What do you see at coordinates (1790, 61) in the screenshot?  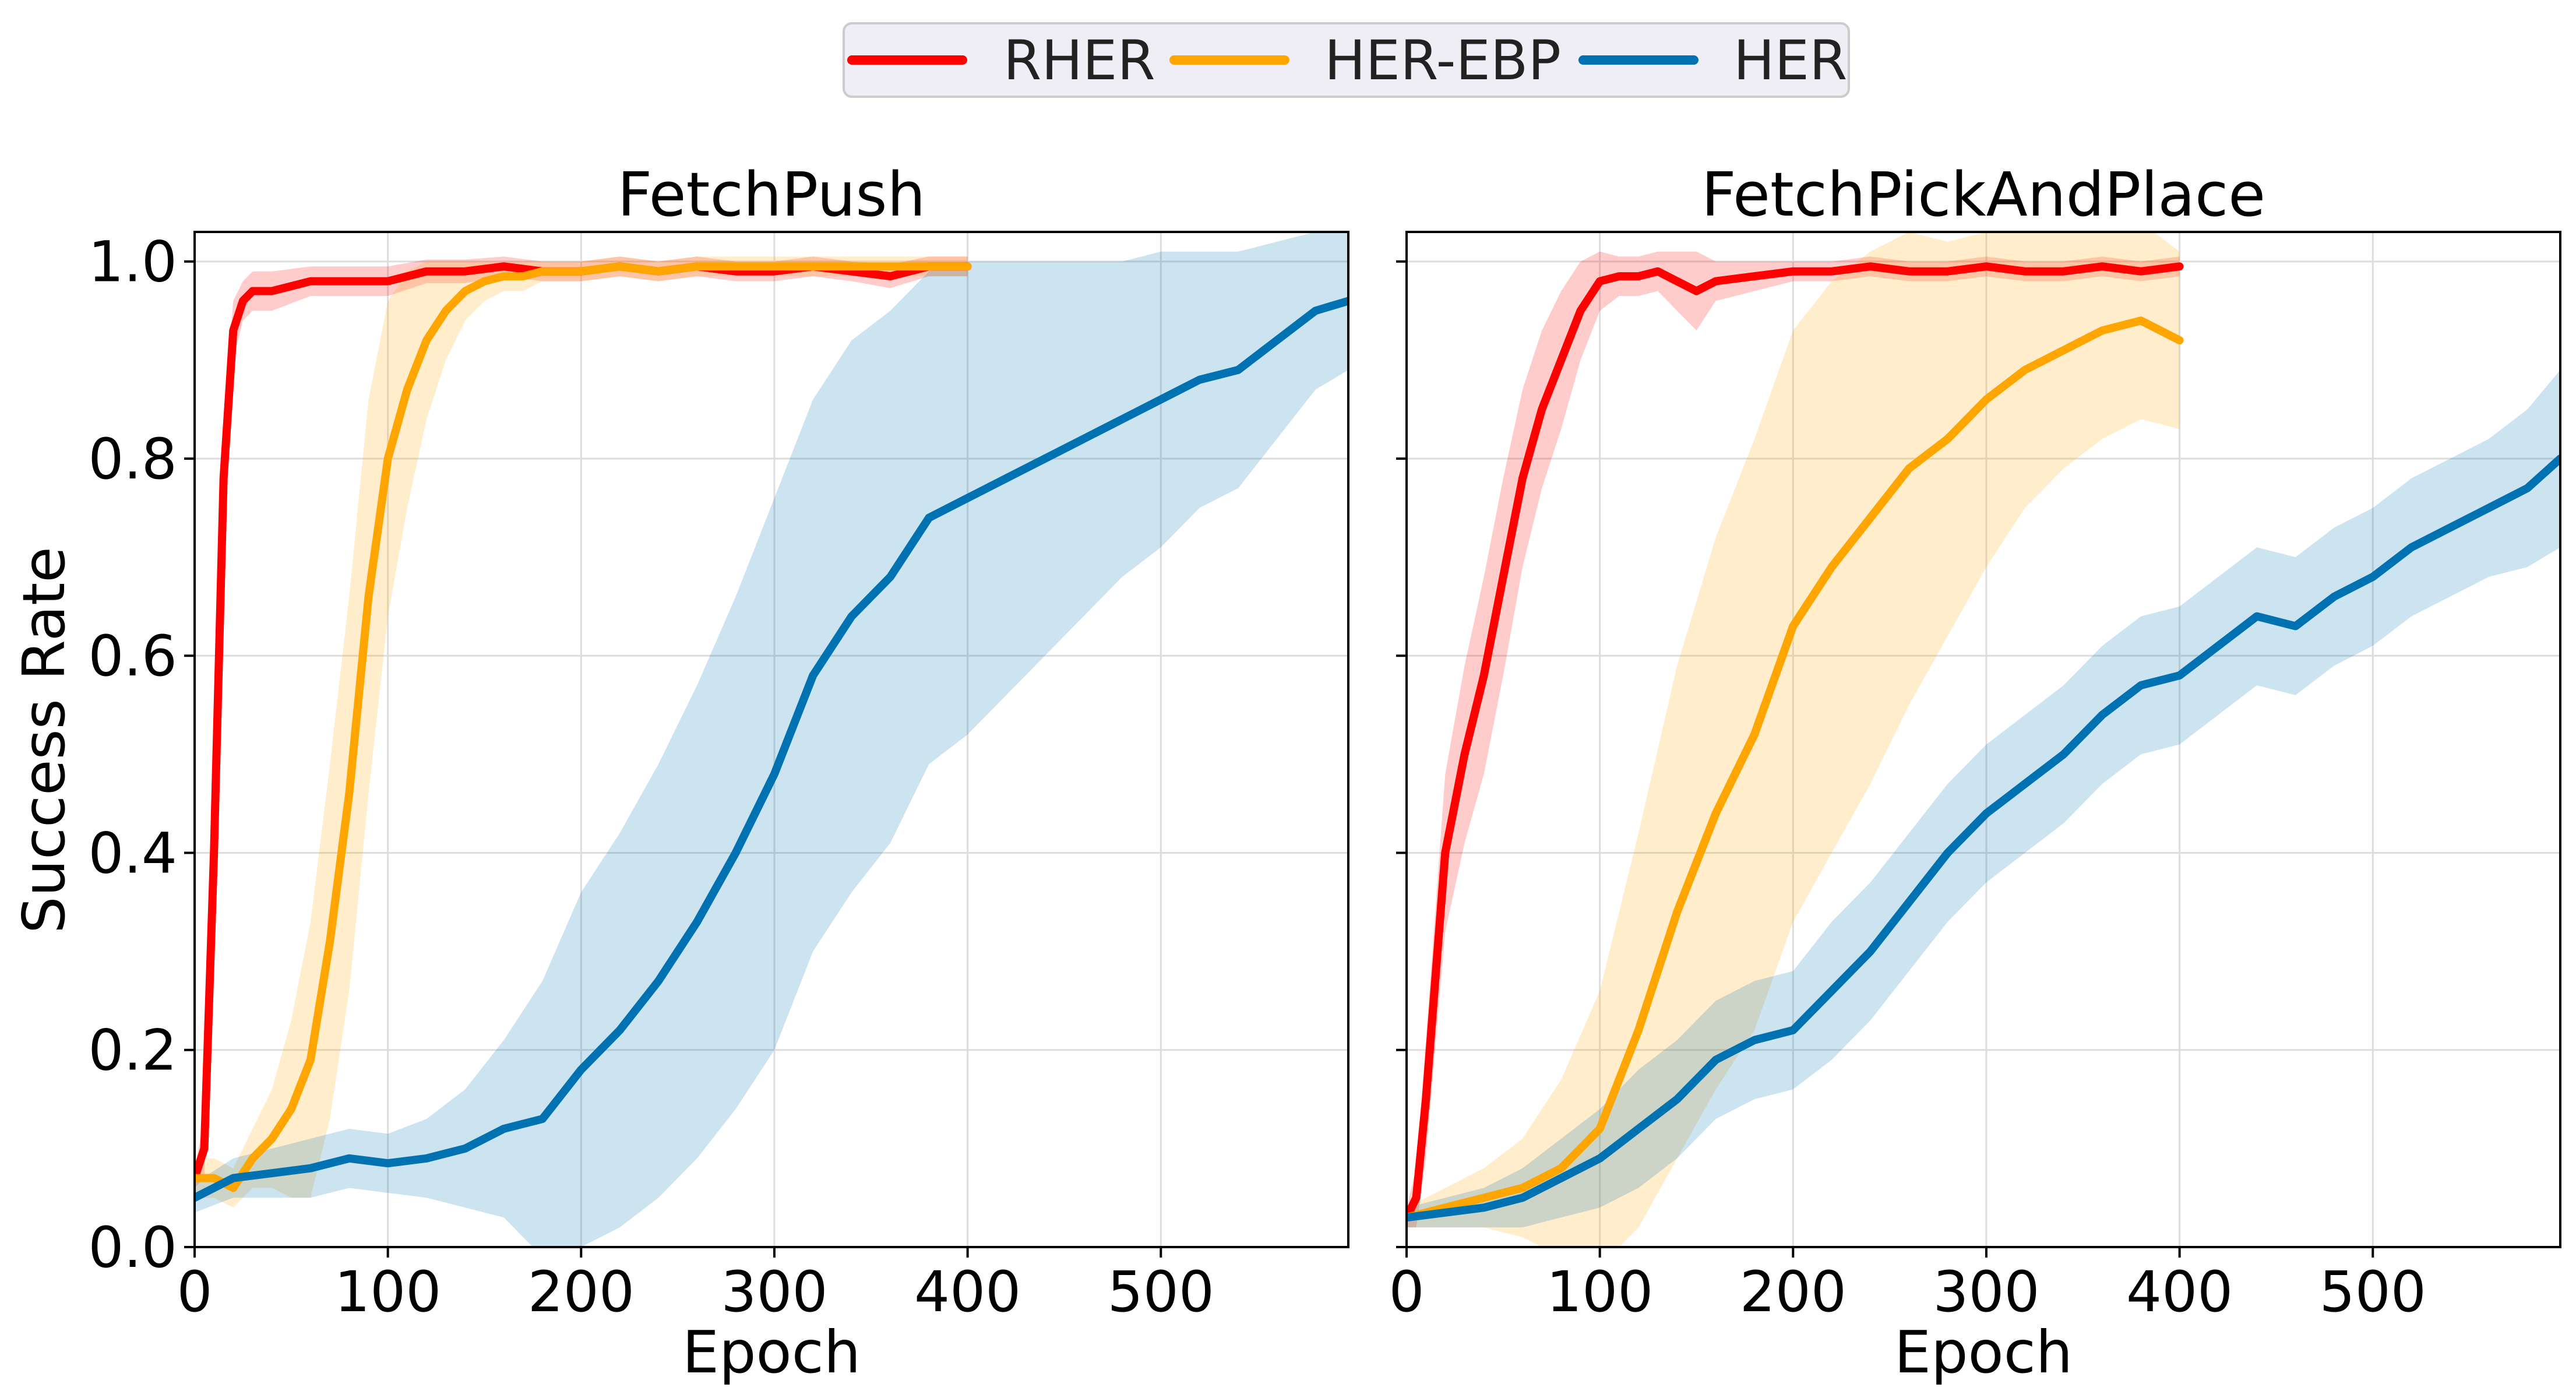 I see `legend-label-her: HER` at bounding box center [1790, 61].